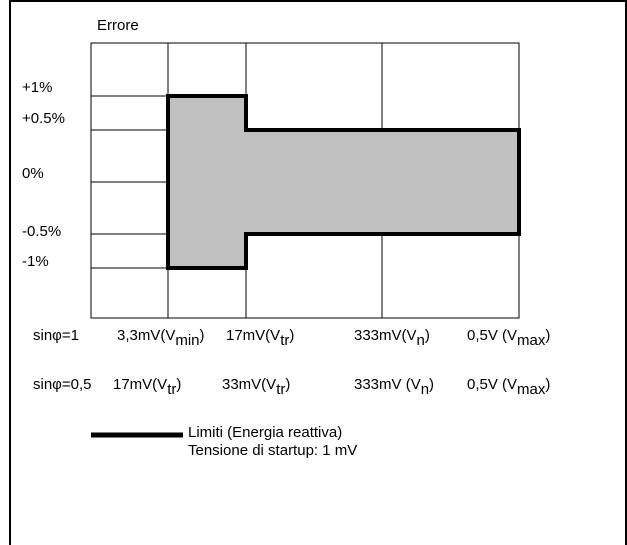  I want to click on row1-prefix: sinφ=1, so click(56, 335).